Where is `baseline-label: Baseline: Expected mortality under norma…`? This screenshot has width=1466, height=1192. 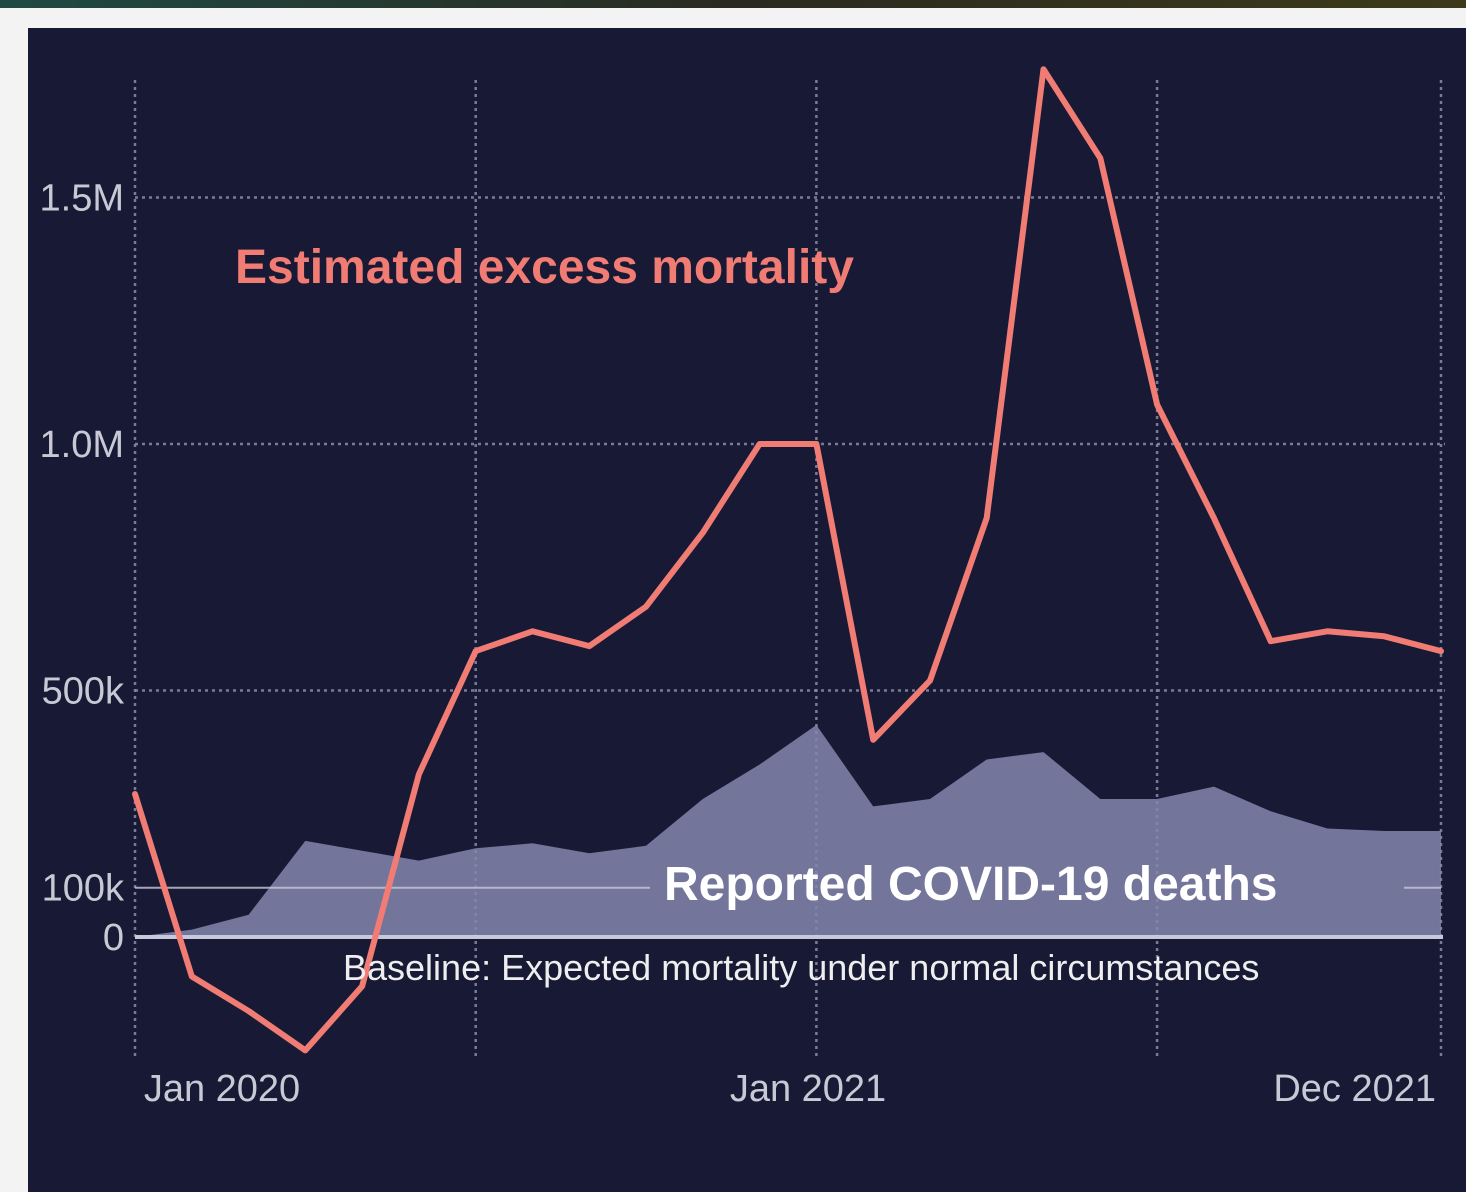 baseline-label: Baseline: Expected mortality under norma… is located at coordinates (801, 967).